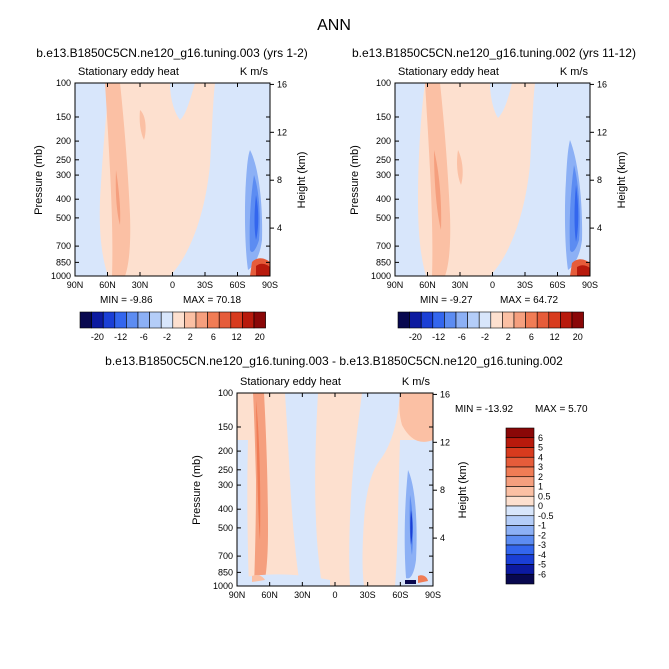 This screenshot has height=669, width=669. What do you see at coordinates (438, 337) in the screenshot?
I see `colorbar-label: -12` at bounding box center [438, 337].